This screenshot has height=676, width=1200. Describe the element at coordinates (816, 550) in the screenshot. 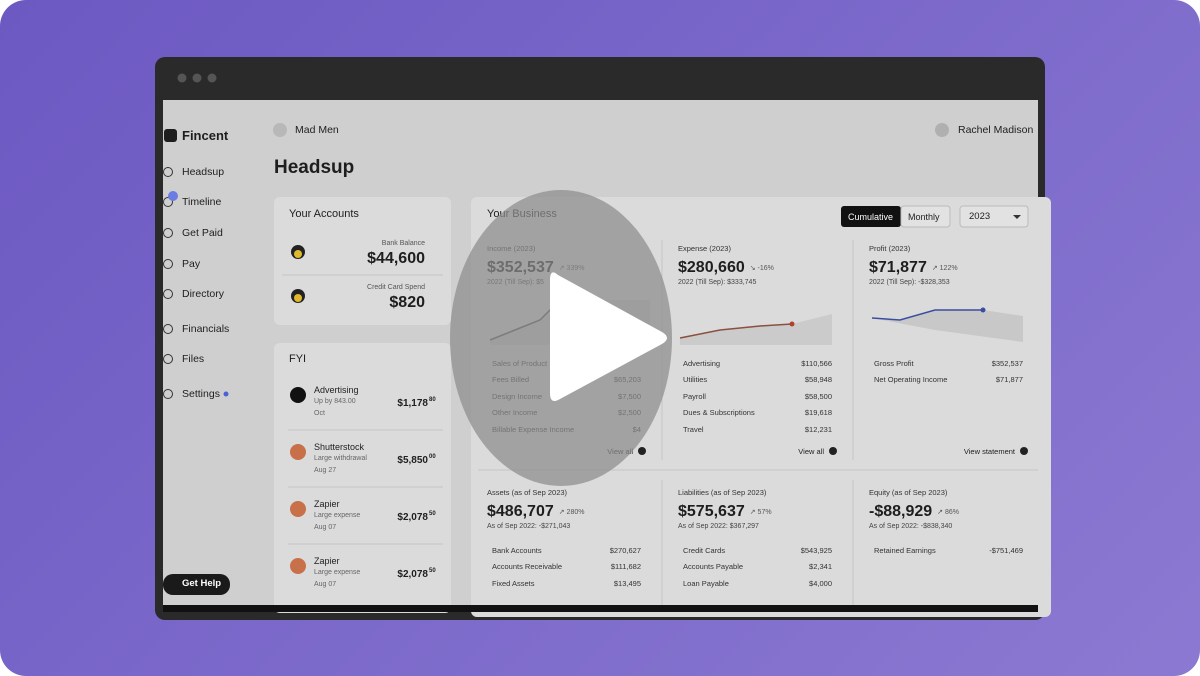

I see `row-value: $543,925` at that location.